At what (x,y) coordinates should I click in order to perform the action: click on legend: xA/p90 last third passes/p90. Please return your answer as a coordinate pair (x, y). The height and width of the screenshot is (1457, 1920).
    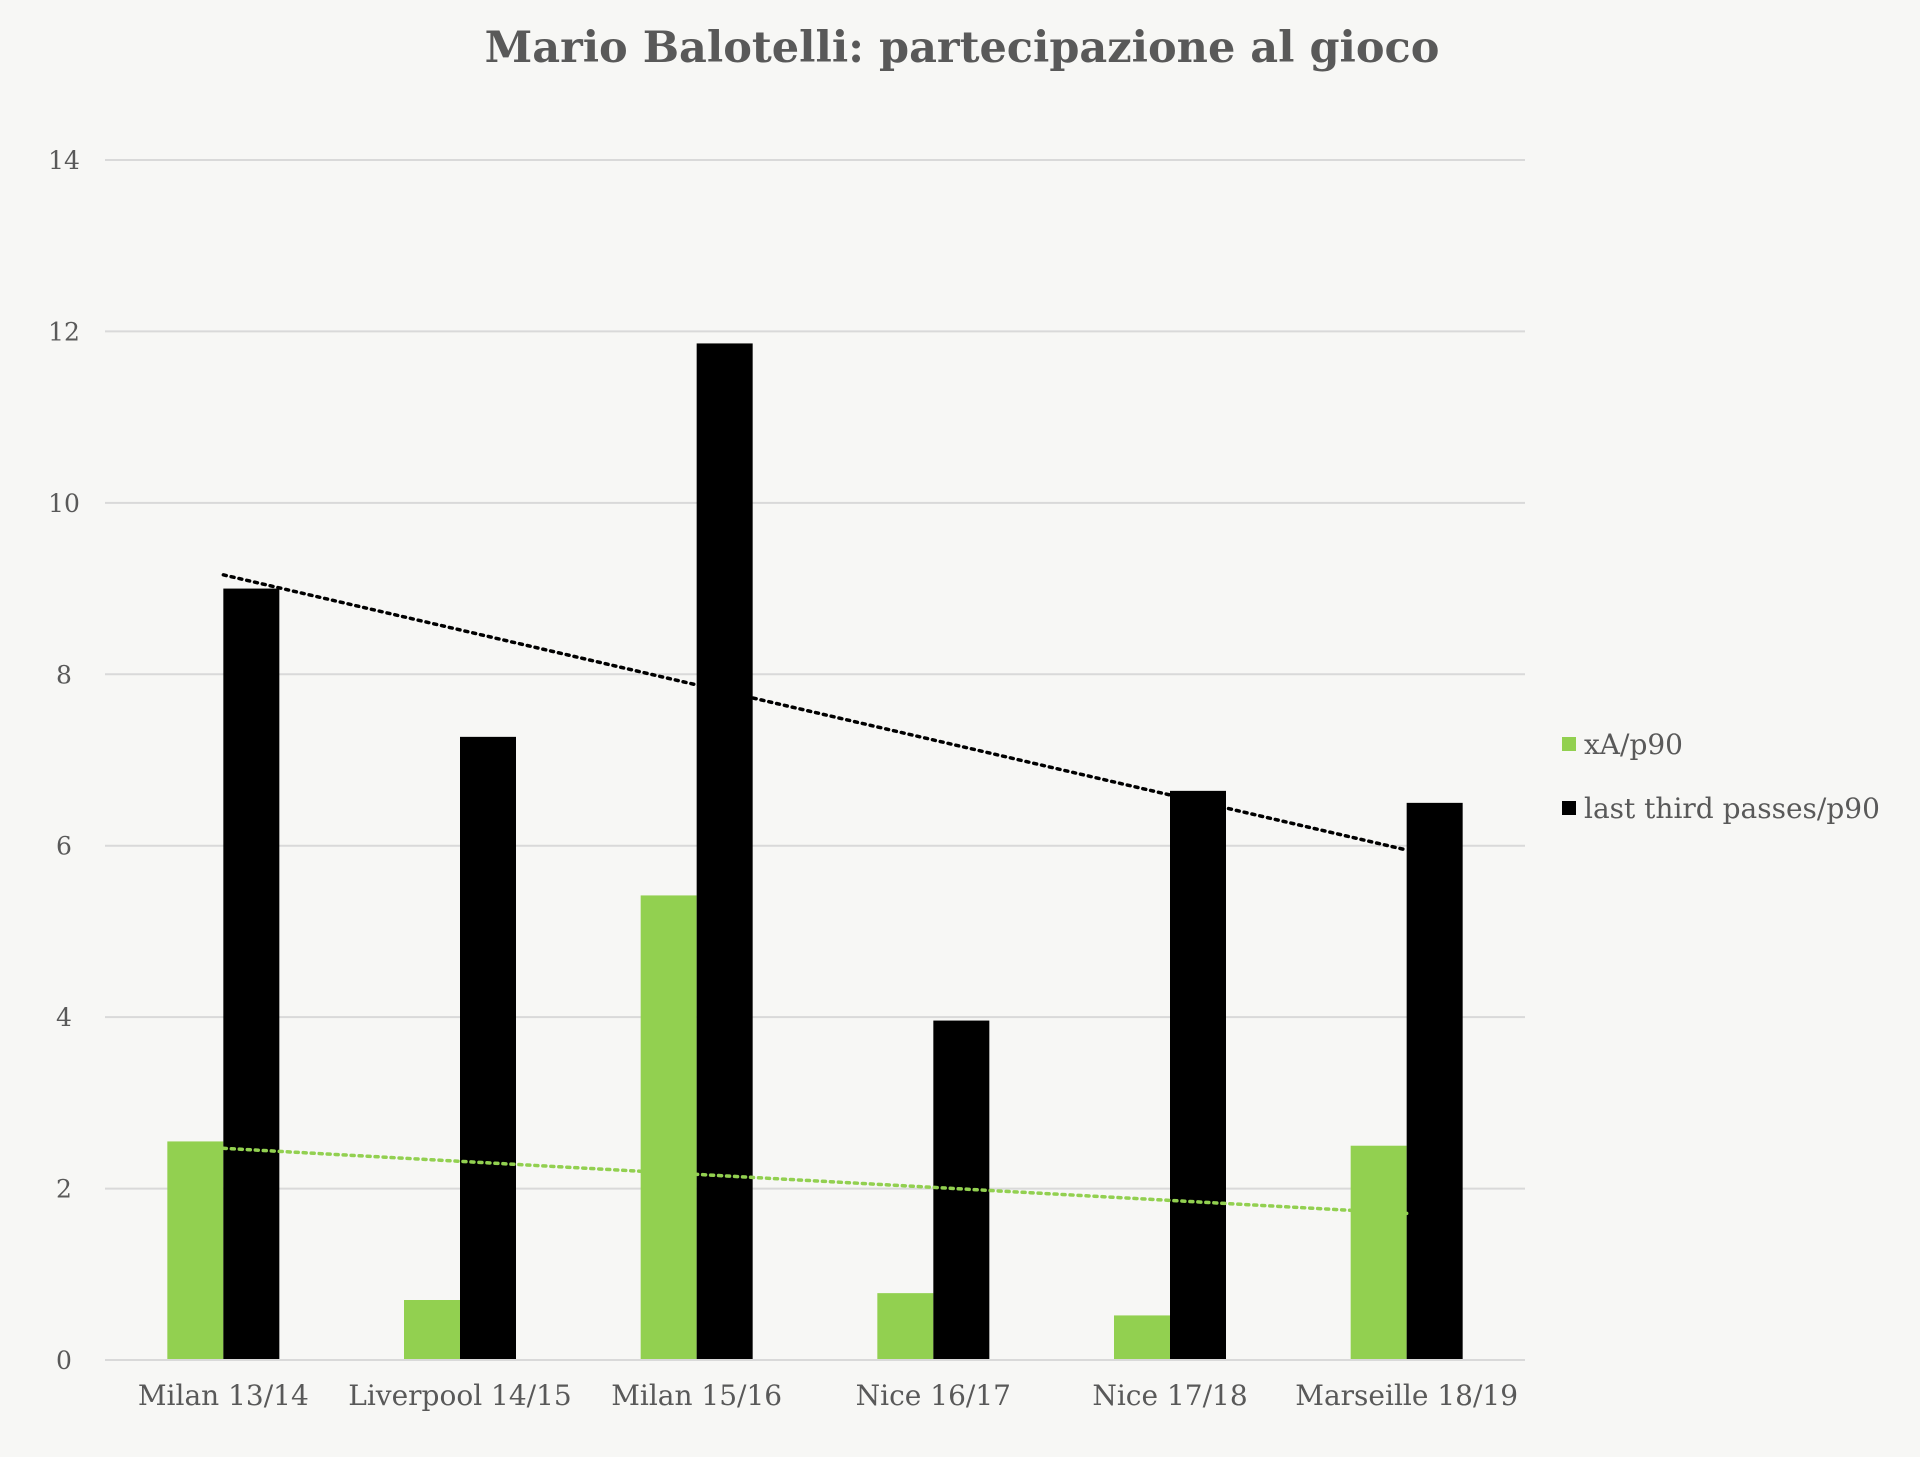
    Looking at the image, I should click on (1721, 776).